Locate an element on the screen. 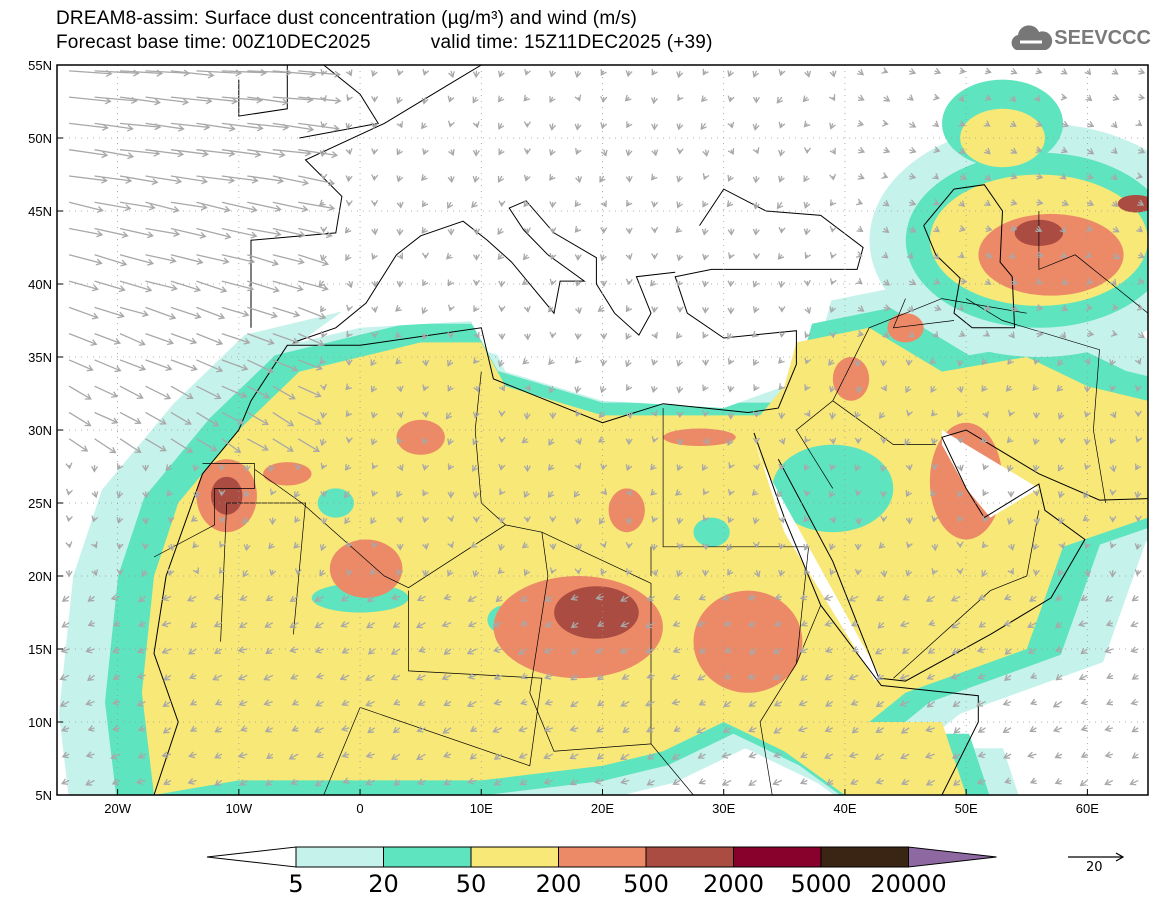 Image resolution: width=1165 pixels, height=907 pixels. colorbar-swatch is located at coordinates (777, 857).